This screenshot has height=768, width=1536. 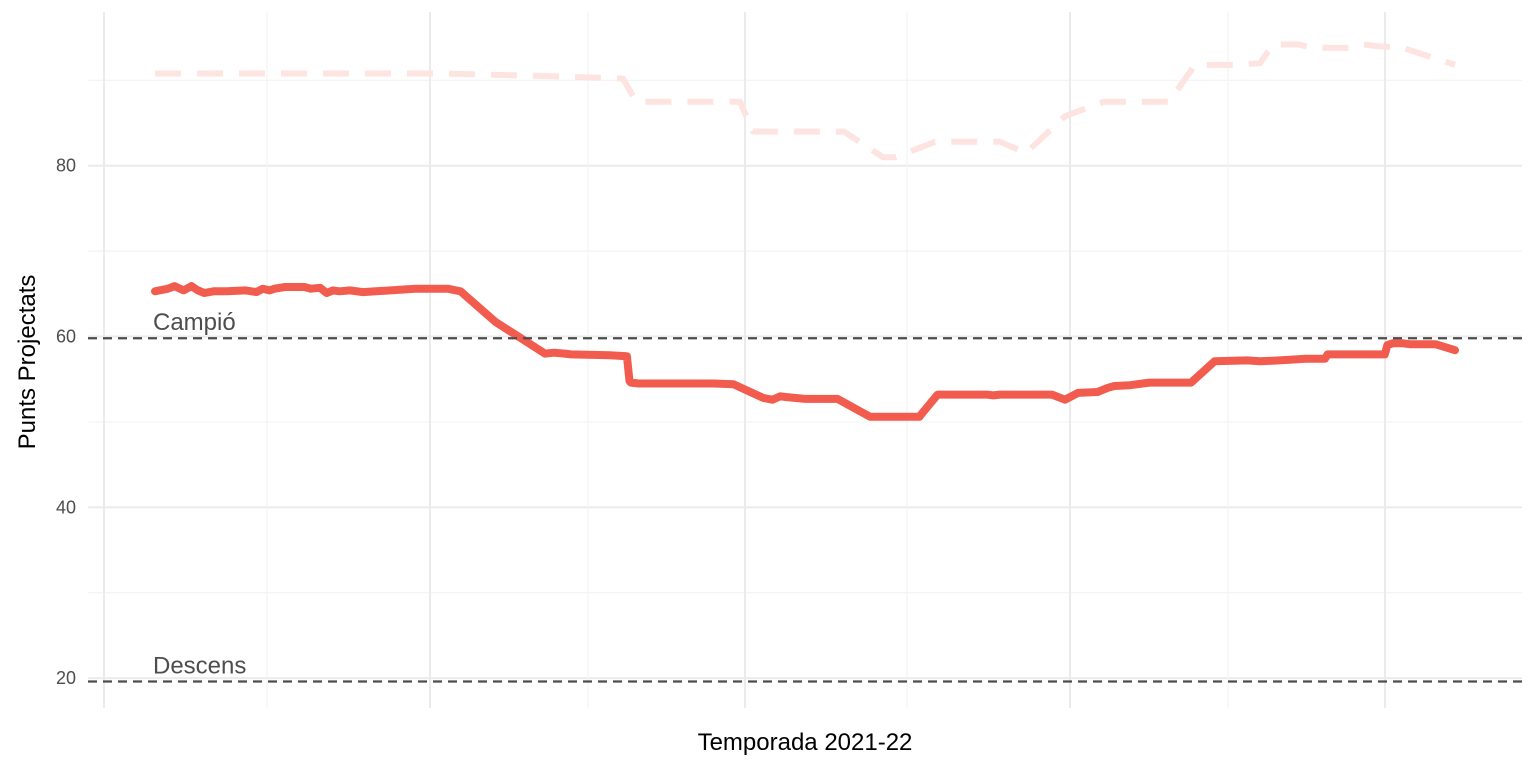 I want to click on y-tick-label: 60, so click(x=66, y=337).